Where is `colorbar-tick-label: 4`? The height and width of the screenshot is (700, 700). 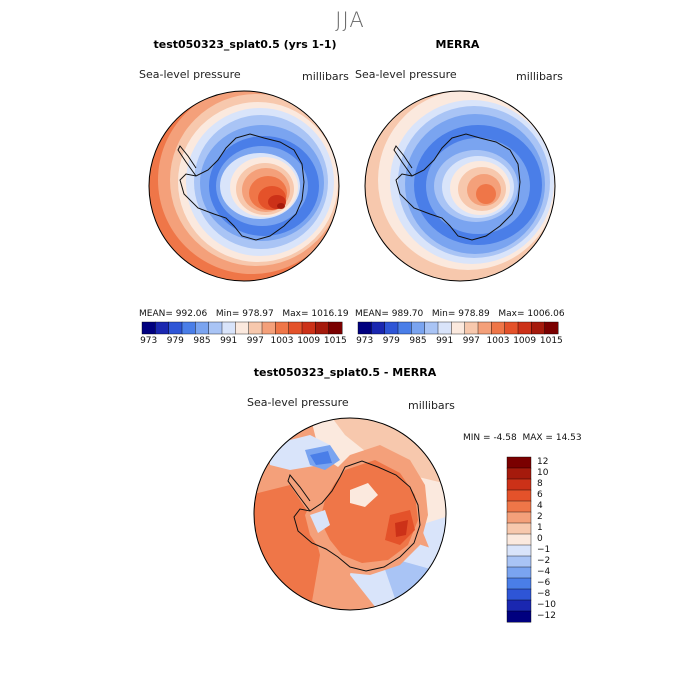 colorbar-tick-label: 4 is located at coordinates (540, 505).